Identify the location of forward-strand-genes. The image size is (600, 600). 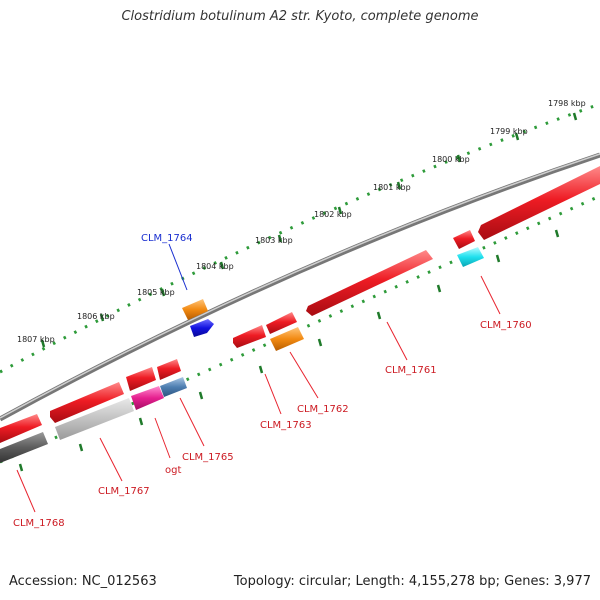
(198, 318).